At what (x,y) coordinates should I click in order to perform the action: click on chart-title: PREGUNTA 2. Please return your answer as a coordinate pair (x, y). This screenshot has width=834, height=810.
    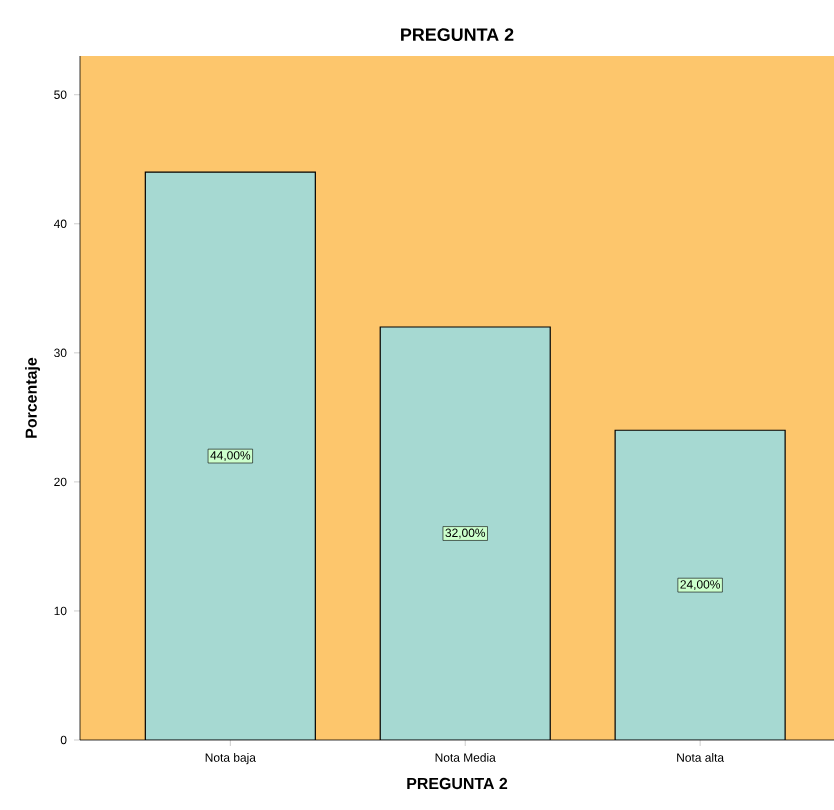
    Looking at the image, I should click on (457, 35).